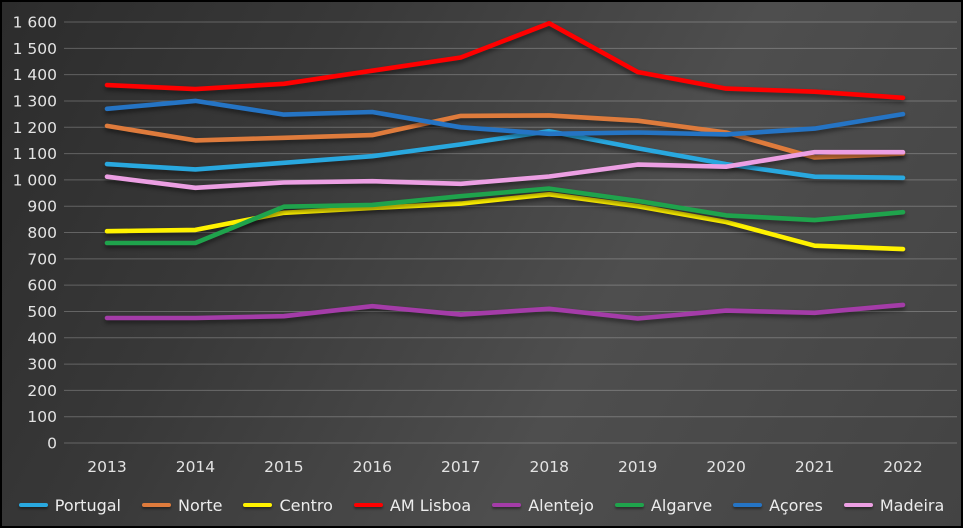 The image size is (963, 530). I want to click on y-tick-label: 900, so click(42, 207).